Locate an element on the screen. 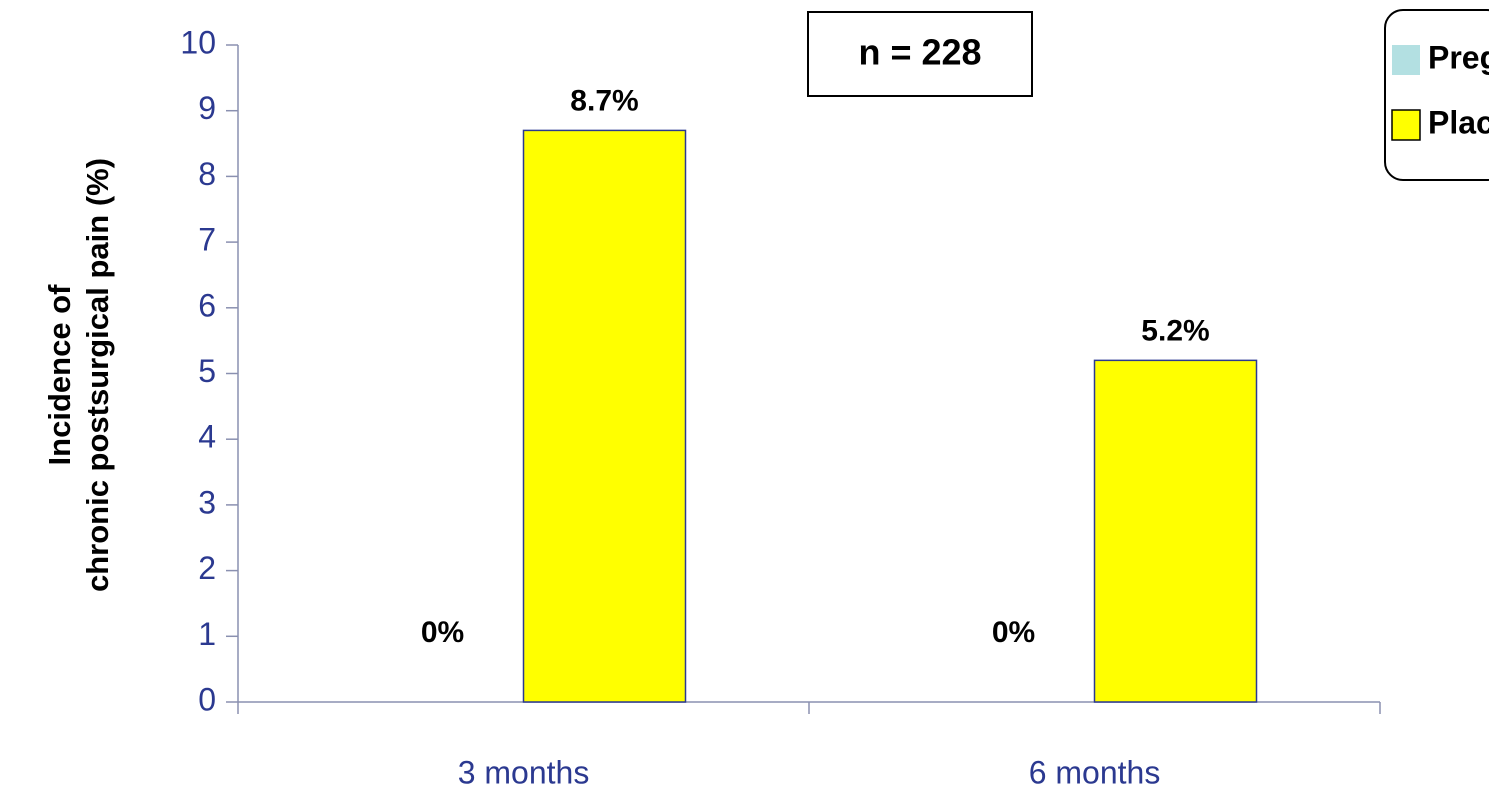 The height and width of the screenshot is (798, 1489). y-tick-label: 5 is located at coordinates (207, 371).